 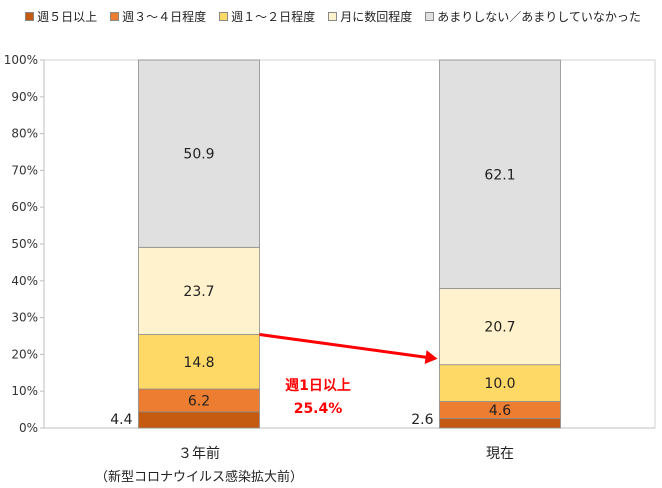 What do you see at coordinates (24, 207) in the screenshot?
I see `y-tick-label: 60%` at bounding box center [24, 207].